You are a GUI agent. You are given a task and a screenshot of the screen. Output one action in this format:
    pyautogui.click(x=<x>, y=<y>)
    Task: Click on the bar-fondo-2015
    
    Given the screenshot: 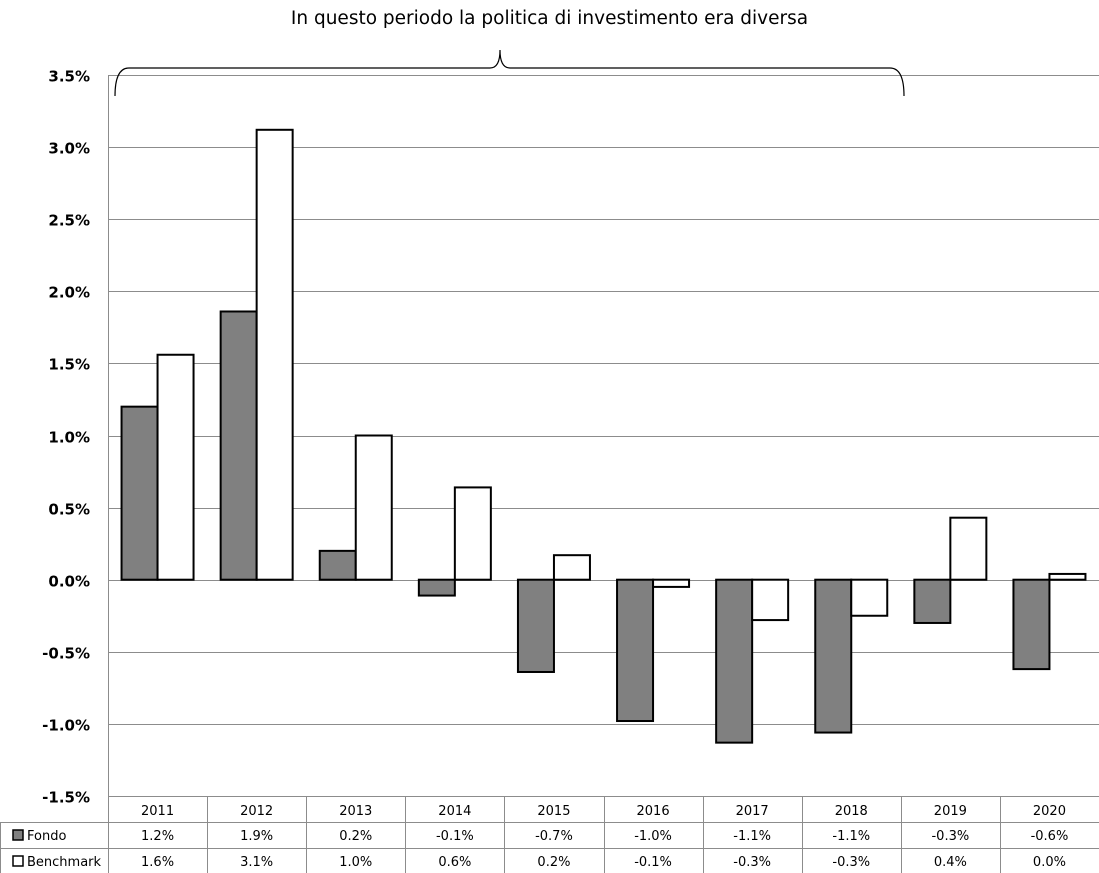 What is the action you would take?
    pyautogui.click(x=535, y=625)
    